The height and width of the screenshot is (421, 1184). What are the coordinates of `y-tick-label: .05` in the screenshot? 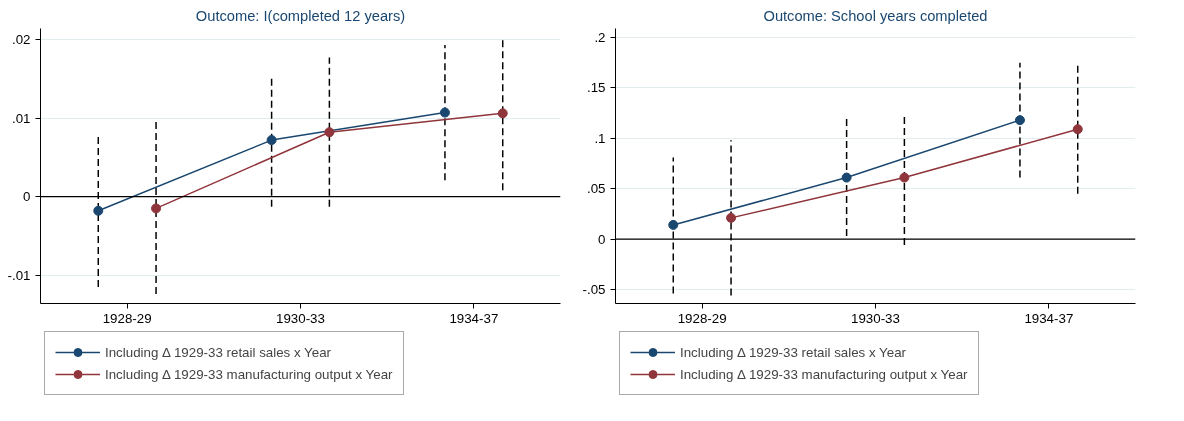 It's located at (596, 189).